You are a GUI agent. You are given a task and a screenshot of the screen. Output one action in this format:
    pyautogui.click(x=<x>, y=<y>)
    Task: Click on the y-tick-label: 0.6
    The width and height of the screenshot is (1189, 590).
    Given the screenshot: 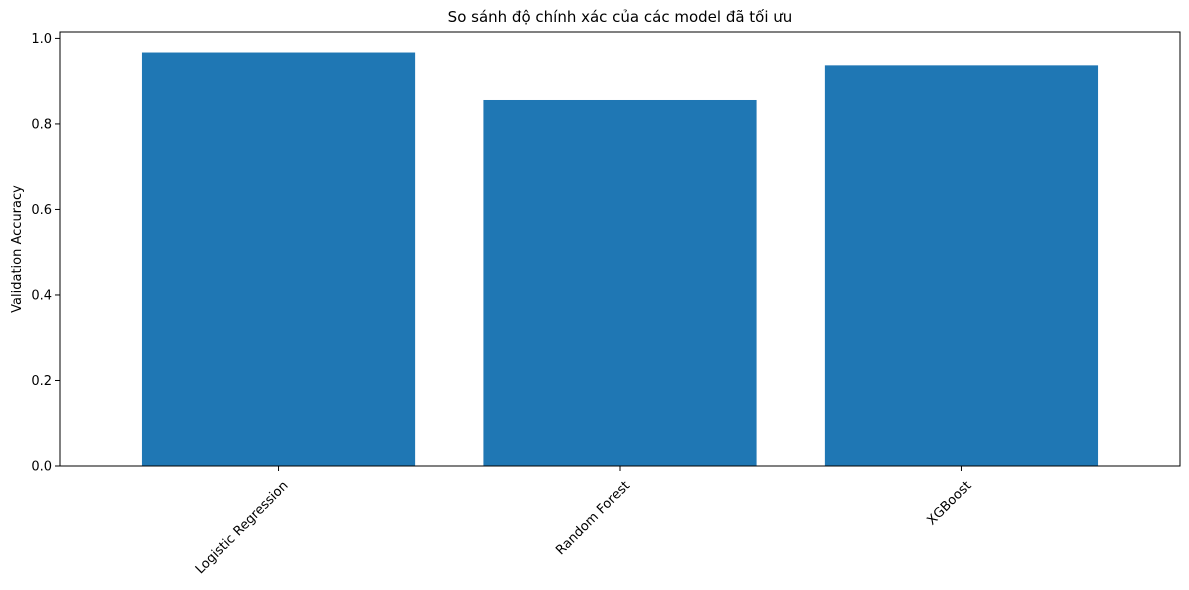 What is the action you would take?
    pyautogui.click(x=41, y=210)
    